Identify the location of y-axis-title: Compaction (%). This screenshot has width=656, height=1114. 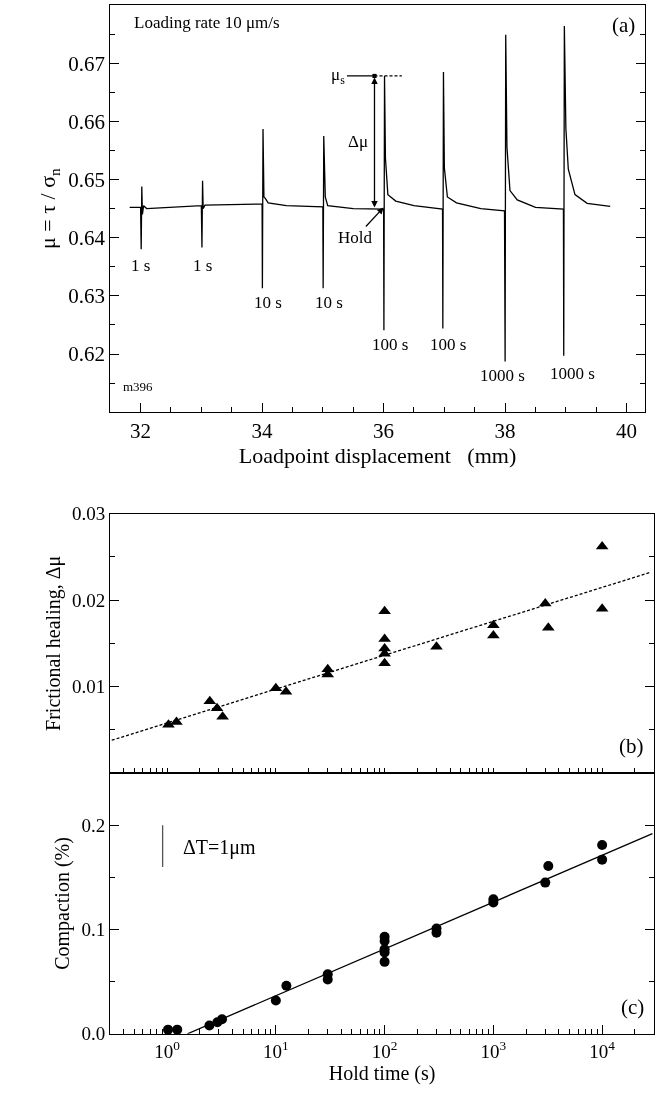
(63, 903).